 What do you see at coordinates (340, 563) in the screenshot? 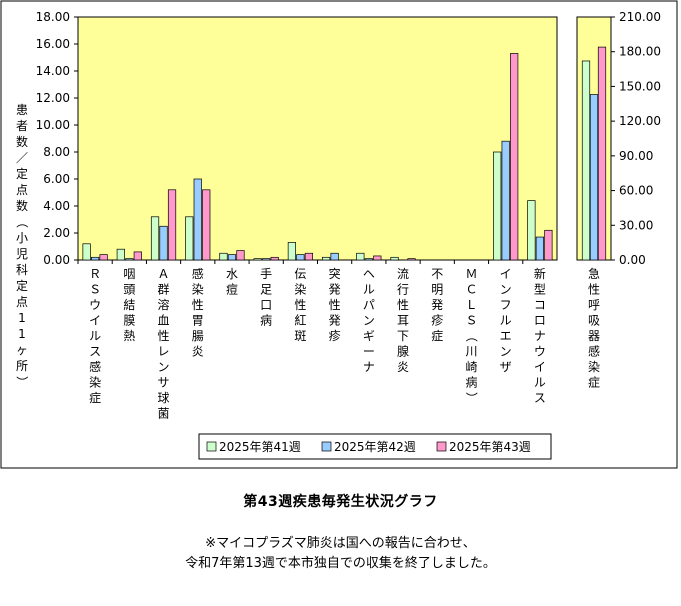
I see `footnote-line-2: 令和7年第13週で本市独自での収集を終了しました。` at bounding box center [340, 563].